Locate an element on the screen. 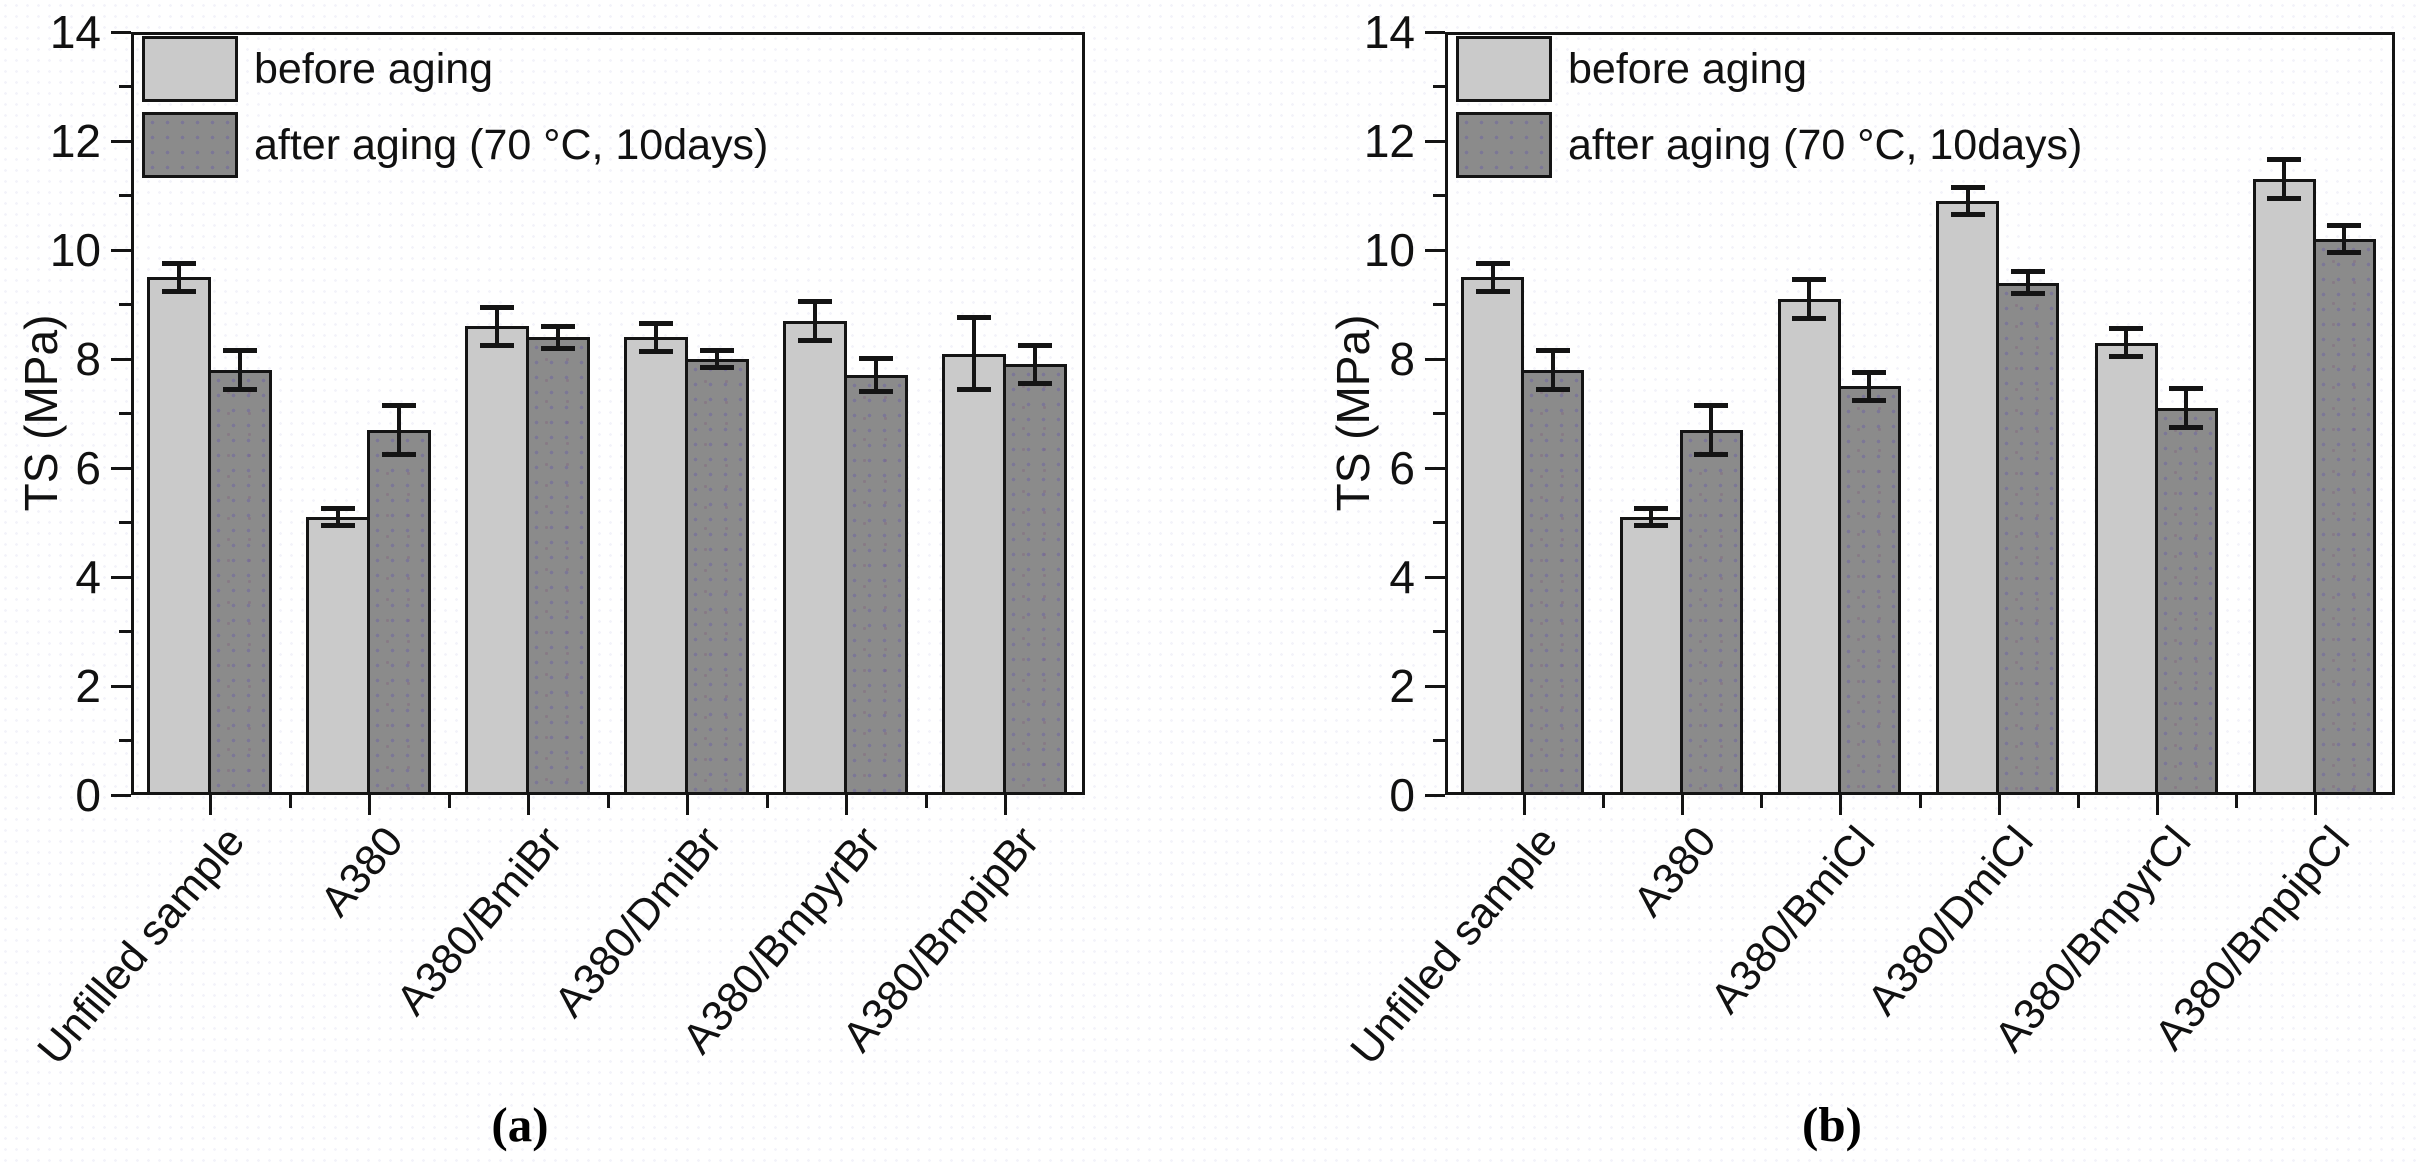 The width and height of the screenshot is (2418, 1166). y-tick-label: 8 is located at coordinates (1402, 359).